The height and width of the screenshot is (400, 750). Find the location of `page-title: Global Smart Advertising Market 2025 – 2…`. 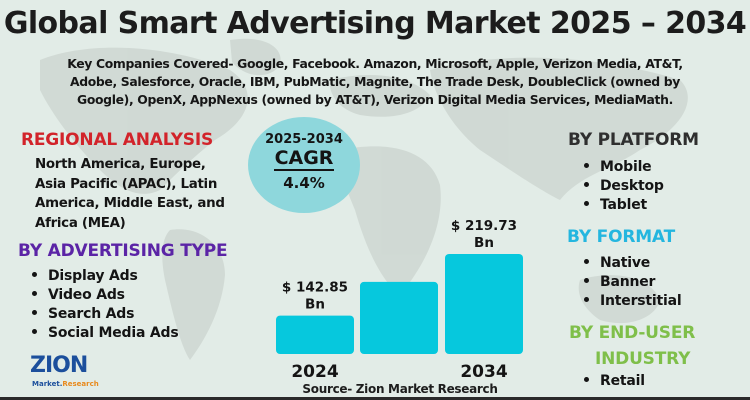

page-title: Global Smart Advertising Market 2025 – 2… is located at coordinates (375, 23).